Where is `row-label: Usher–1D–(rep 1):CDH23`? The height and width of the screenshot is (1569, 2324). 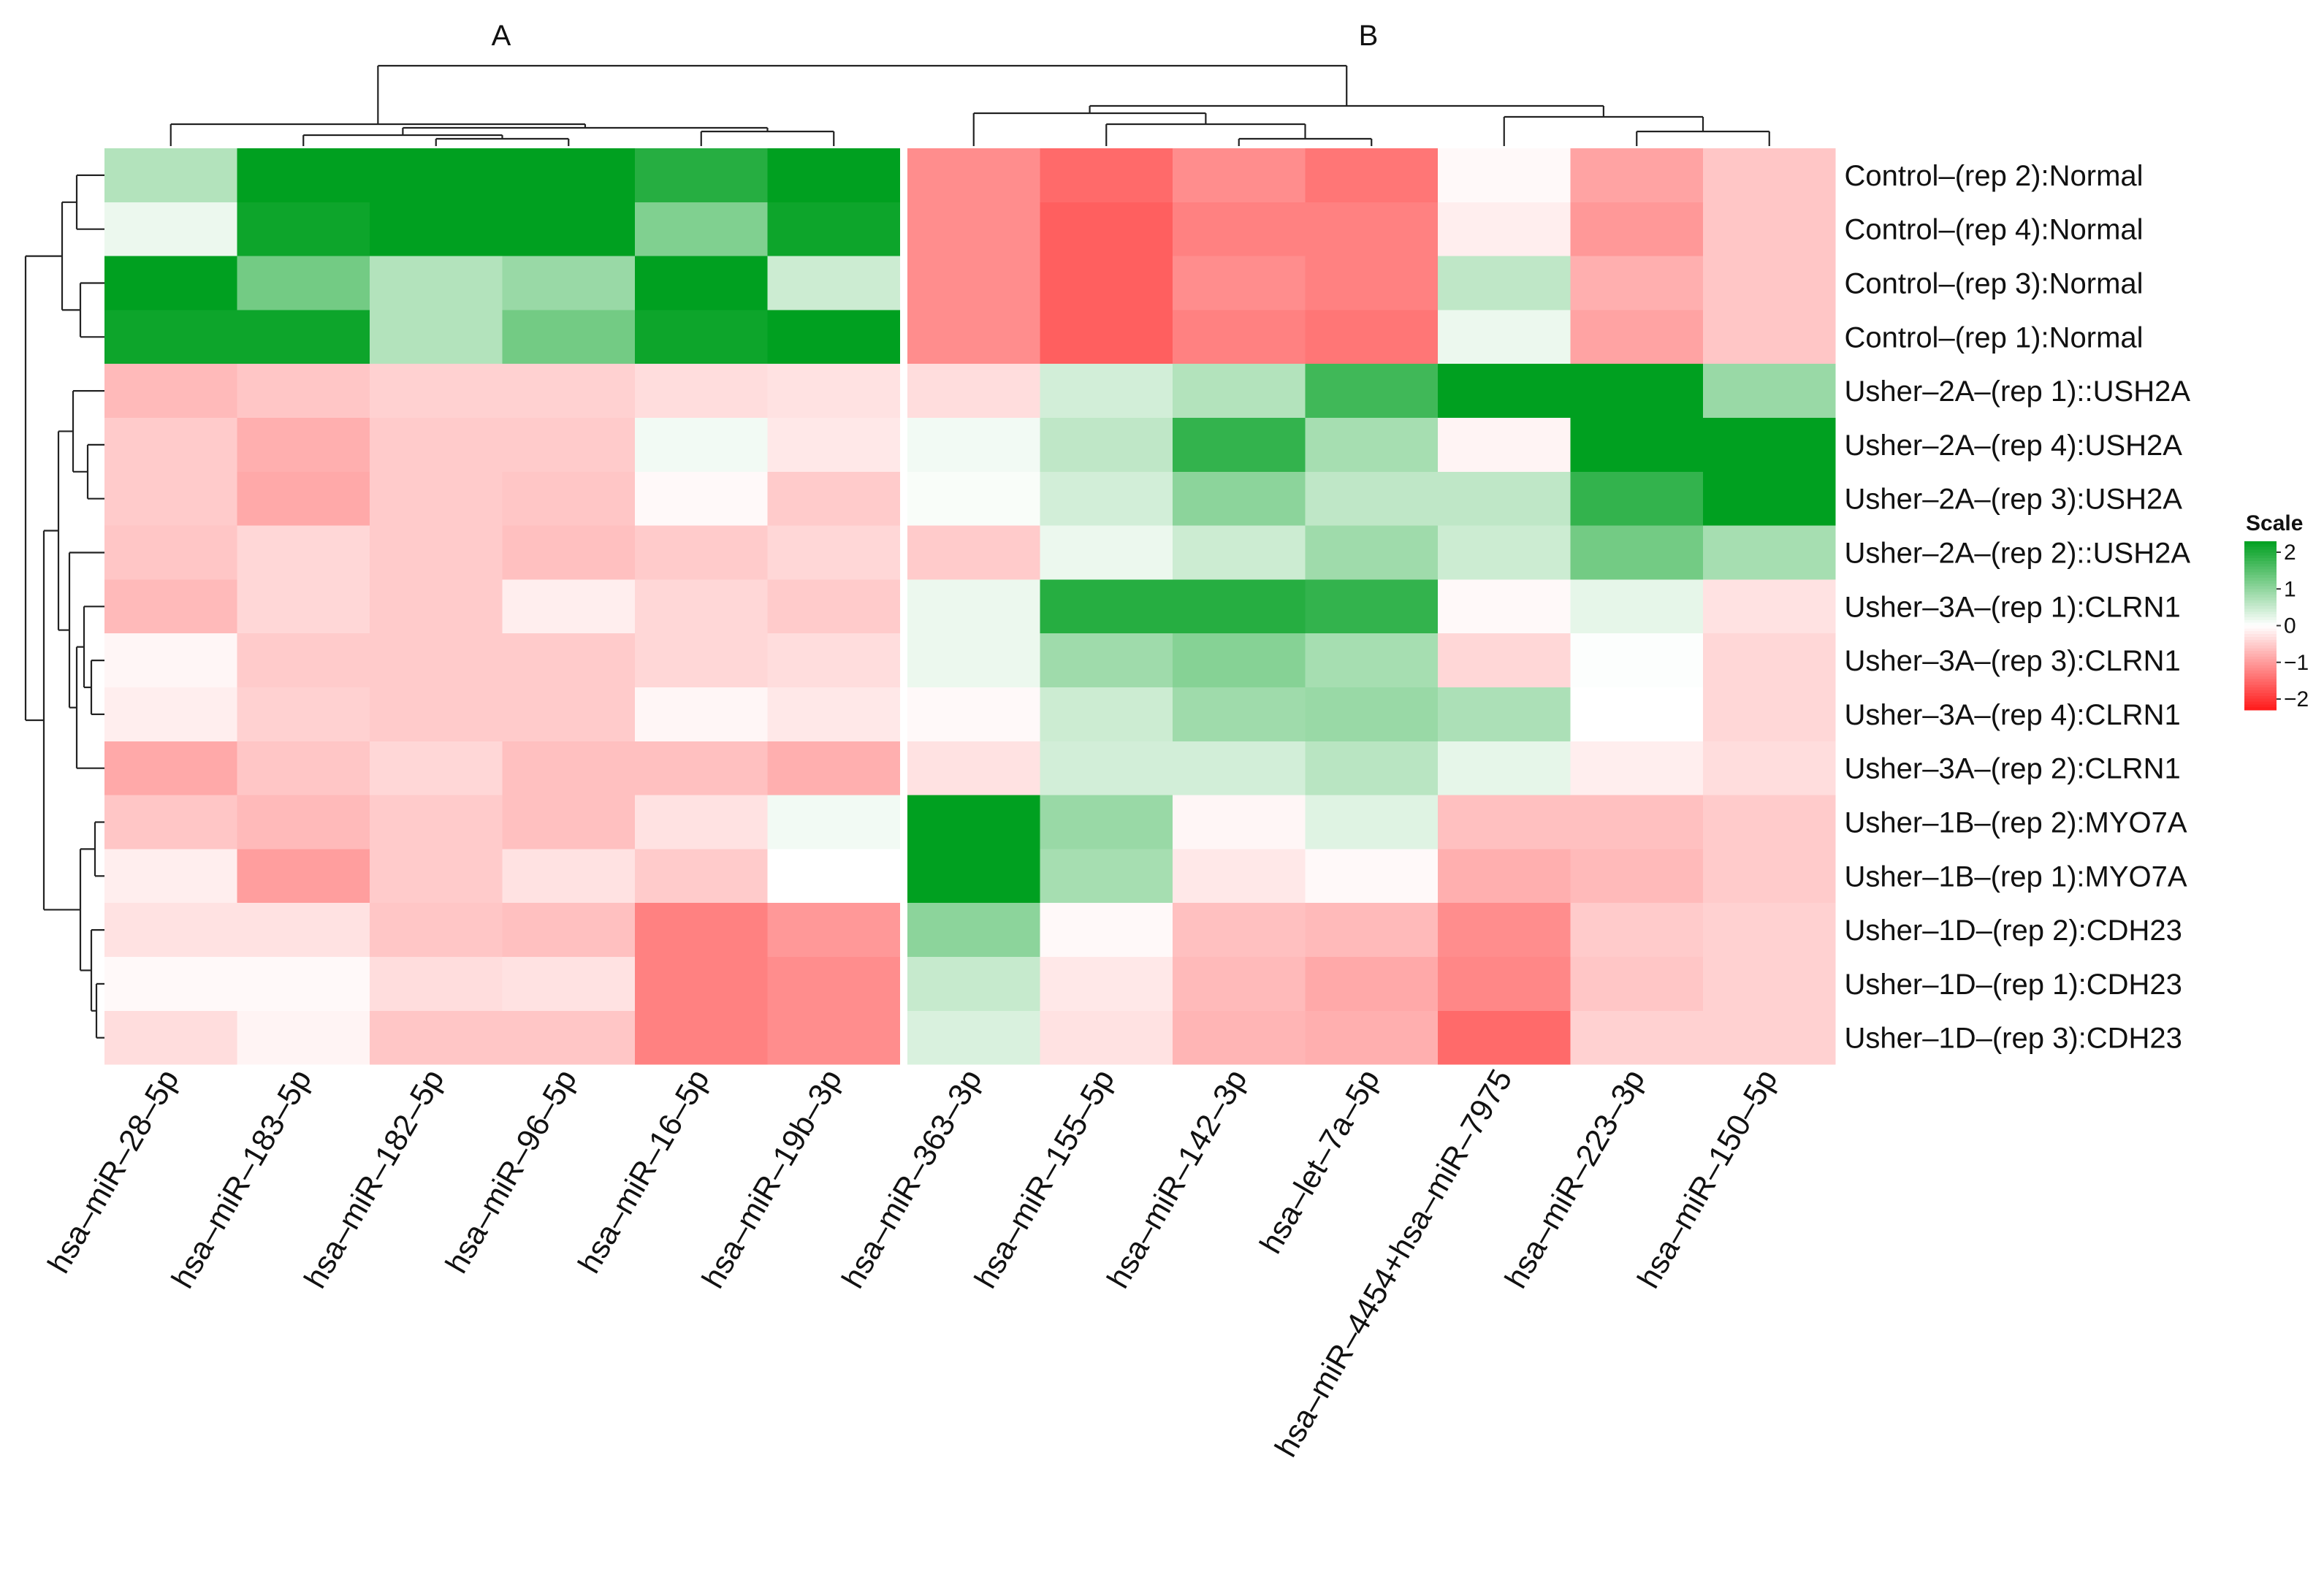 row-label: Usher–1D–(rep 1):CDH23 is located at coordinates (2013, 985).